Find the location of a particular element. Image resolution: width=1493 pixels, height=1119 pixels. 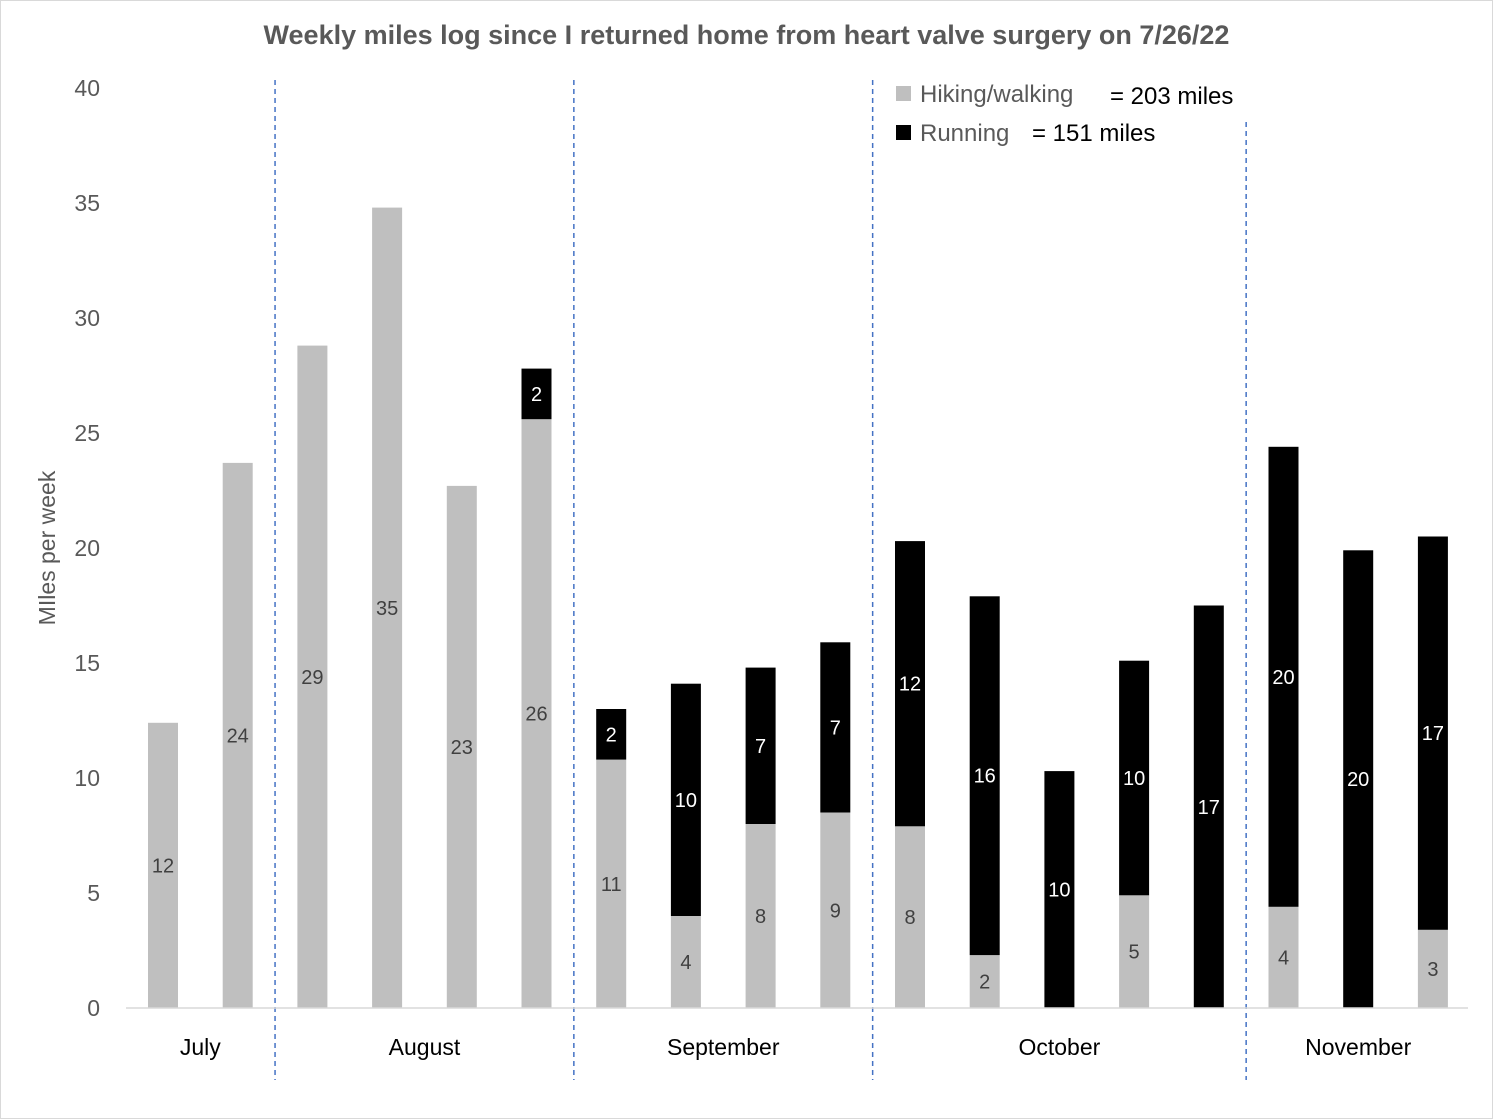

data-label-hiking: 5 is located at coordinates (1134, 953).